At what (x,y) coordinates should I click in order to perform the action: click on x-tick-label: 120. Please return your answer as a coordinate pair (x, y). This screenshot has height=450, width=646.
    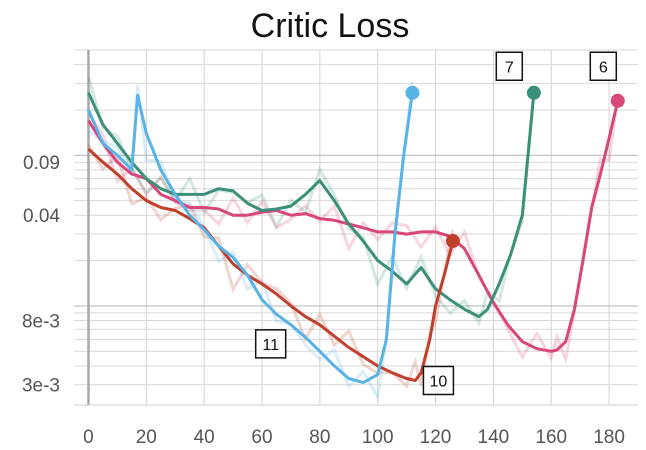
    Looking at the image, I should click on (436, 437).